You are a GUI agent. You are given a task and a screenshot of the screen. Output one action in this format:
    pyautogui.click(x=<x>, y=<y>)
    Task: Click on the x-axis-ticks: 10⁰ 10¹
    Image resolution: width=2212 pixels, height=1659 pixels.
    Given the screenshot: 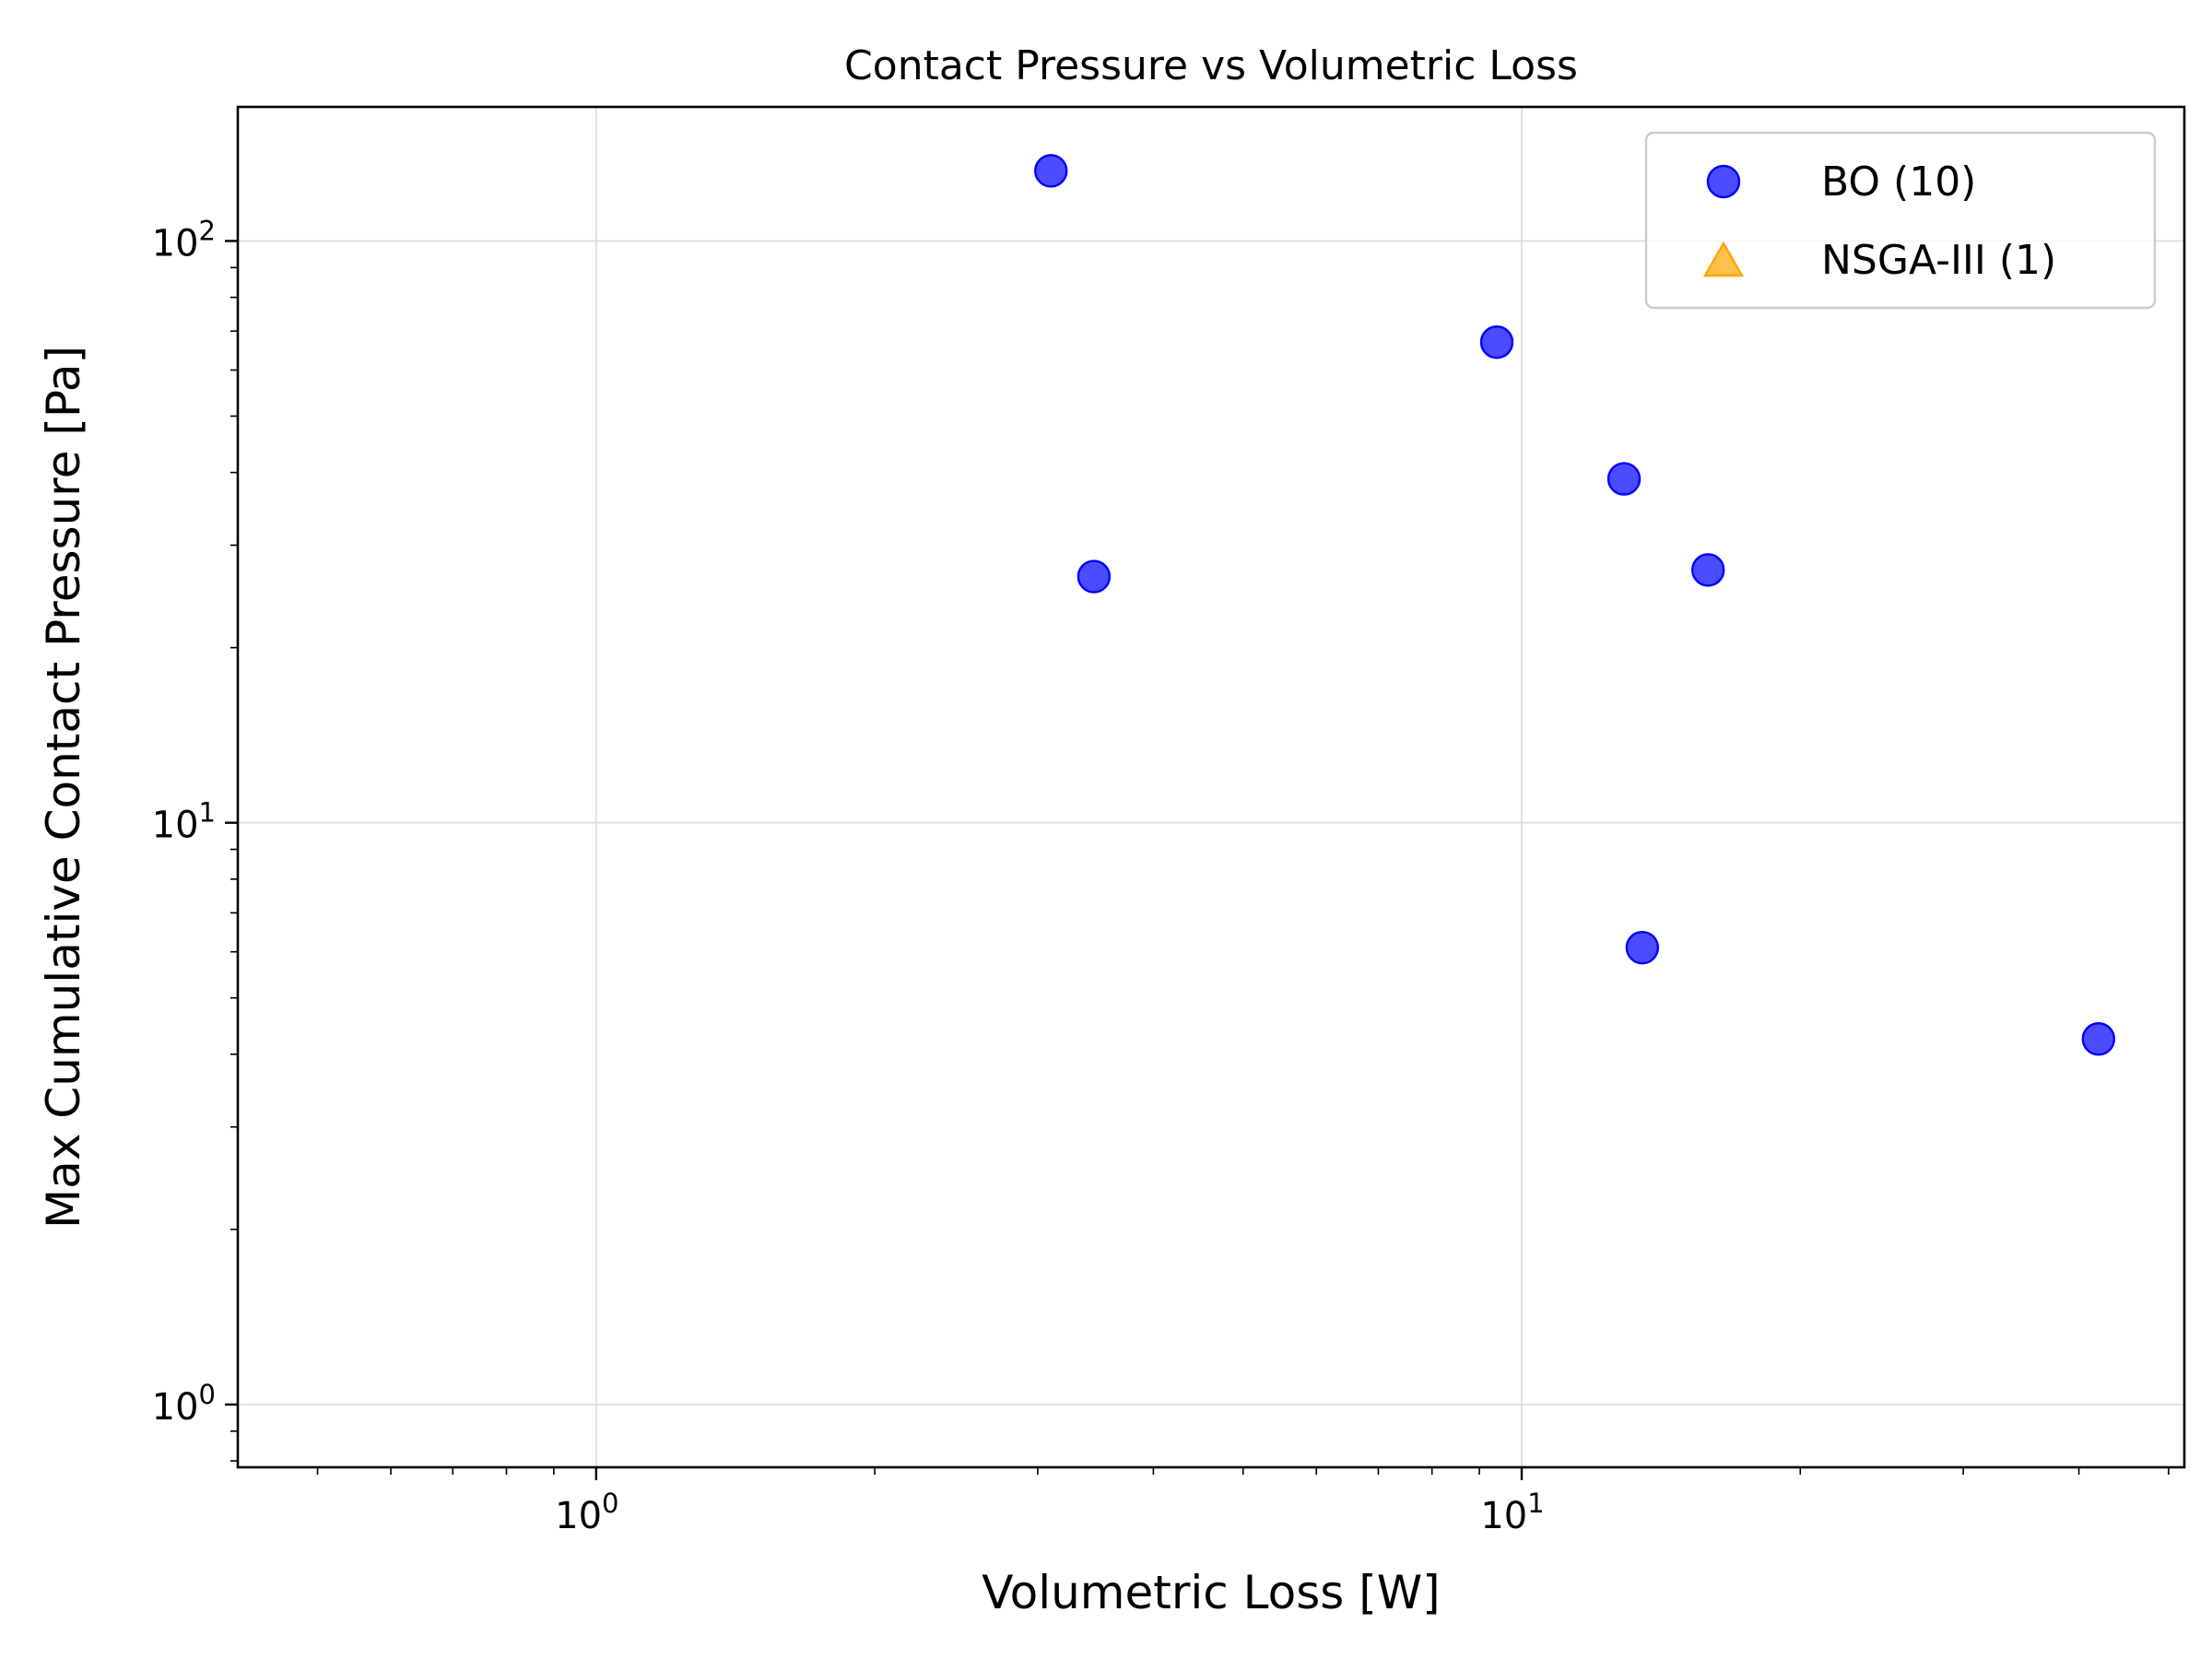 What is the action you would take?
    pyautogui.click(x=1243, y=1502)
    